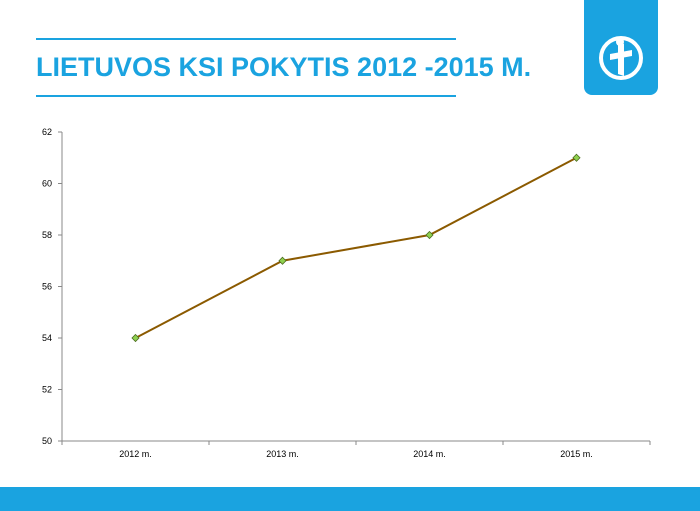 The image size is (700, 511). I want to click on y-tick-label: 56, so click(47, 287).